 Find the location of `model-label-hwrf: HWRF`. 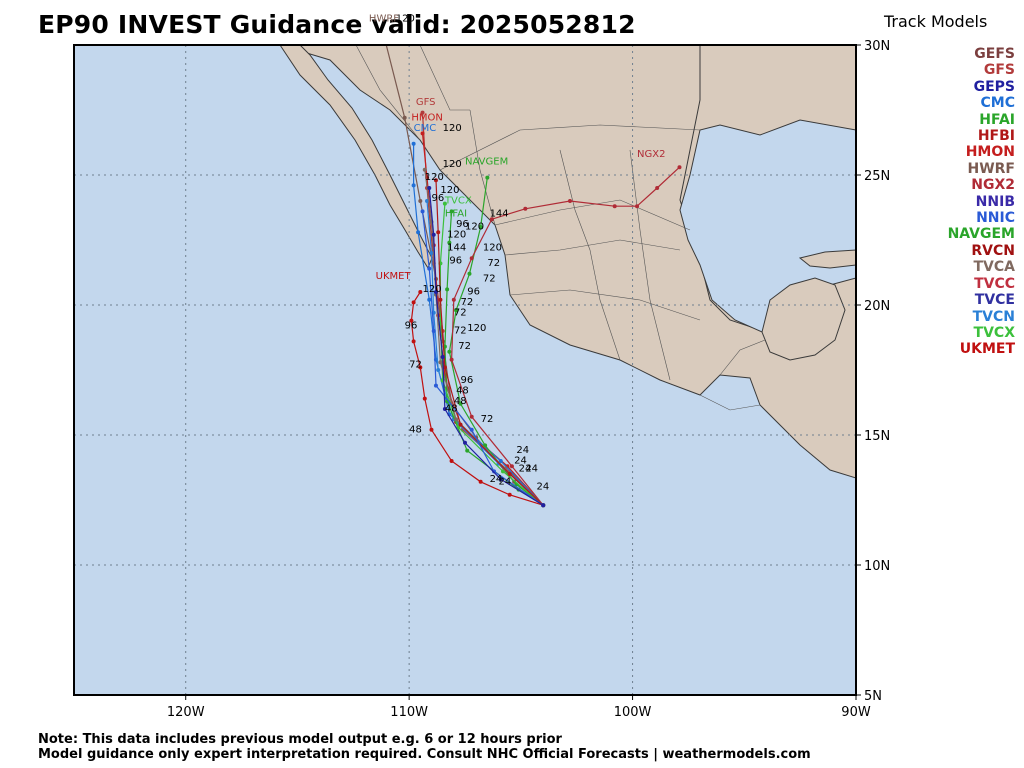

model-label-hwrf: HWRF is located at coordinates (384, 19).